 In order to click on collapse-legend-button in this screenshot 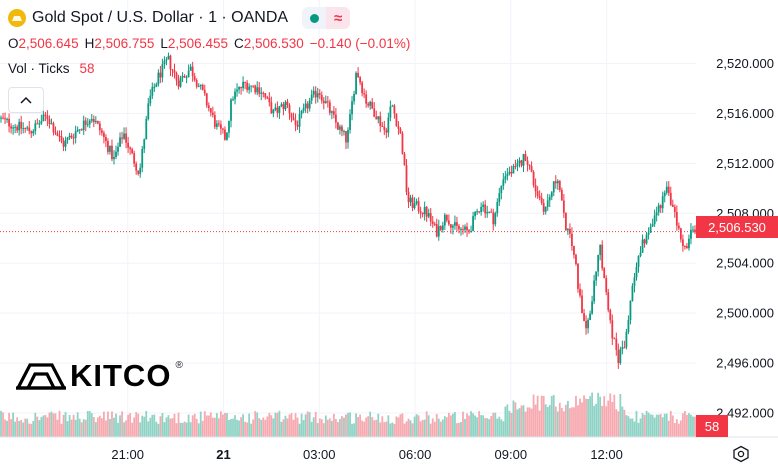, I will do `click(26, 100)`.